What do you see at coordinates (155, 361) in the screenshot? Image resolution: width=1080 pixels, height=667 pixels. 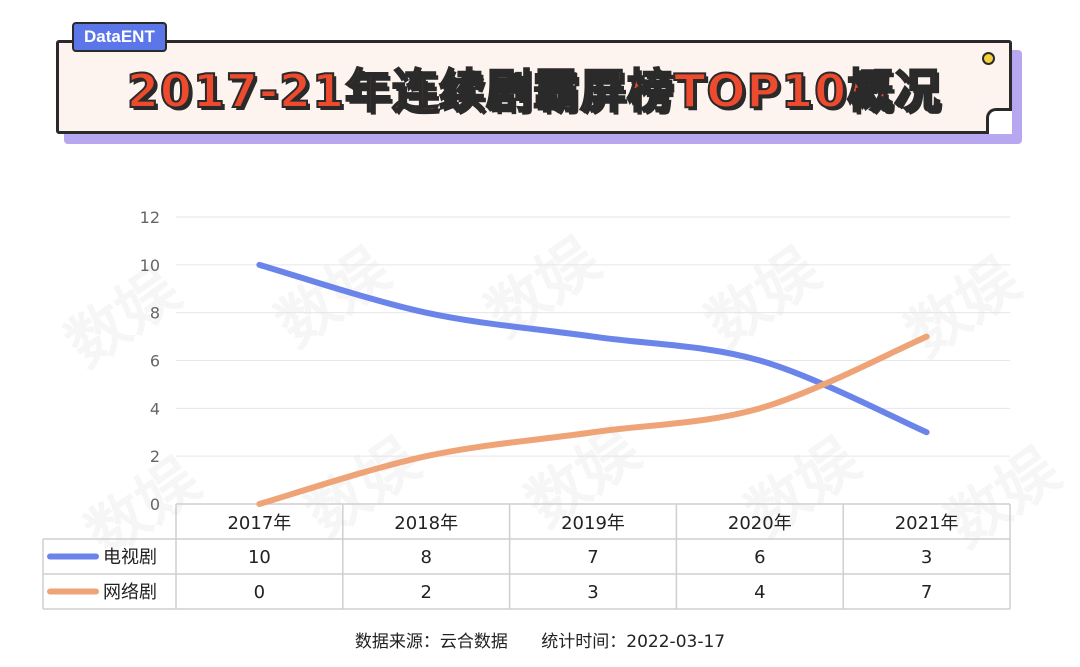 I see `y-tick-label: 6` at bounding box center [155, 361].